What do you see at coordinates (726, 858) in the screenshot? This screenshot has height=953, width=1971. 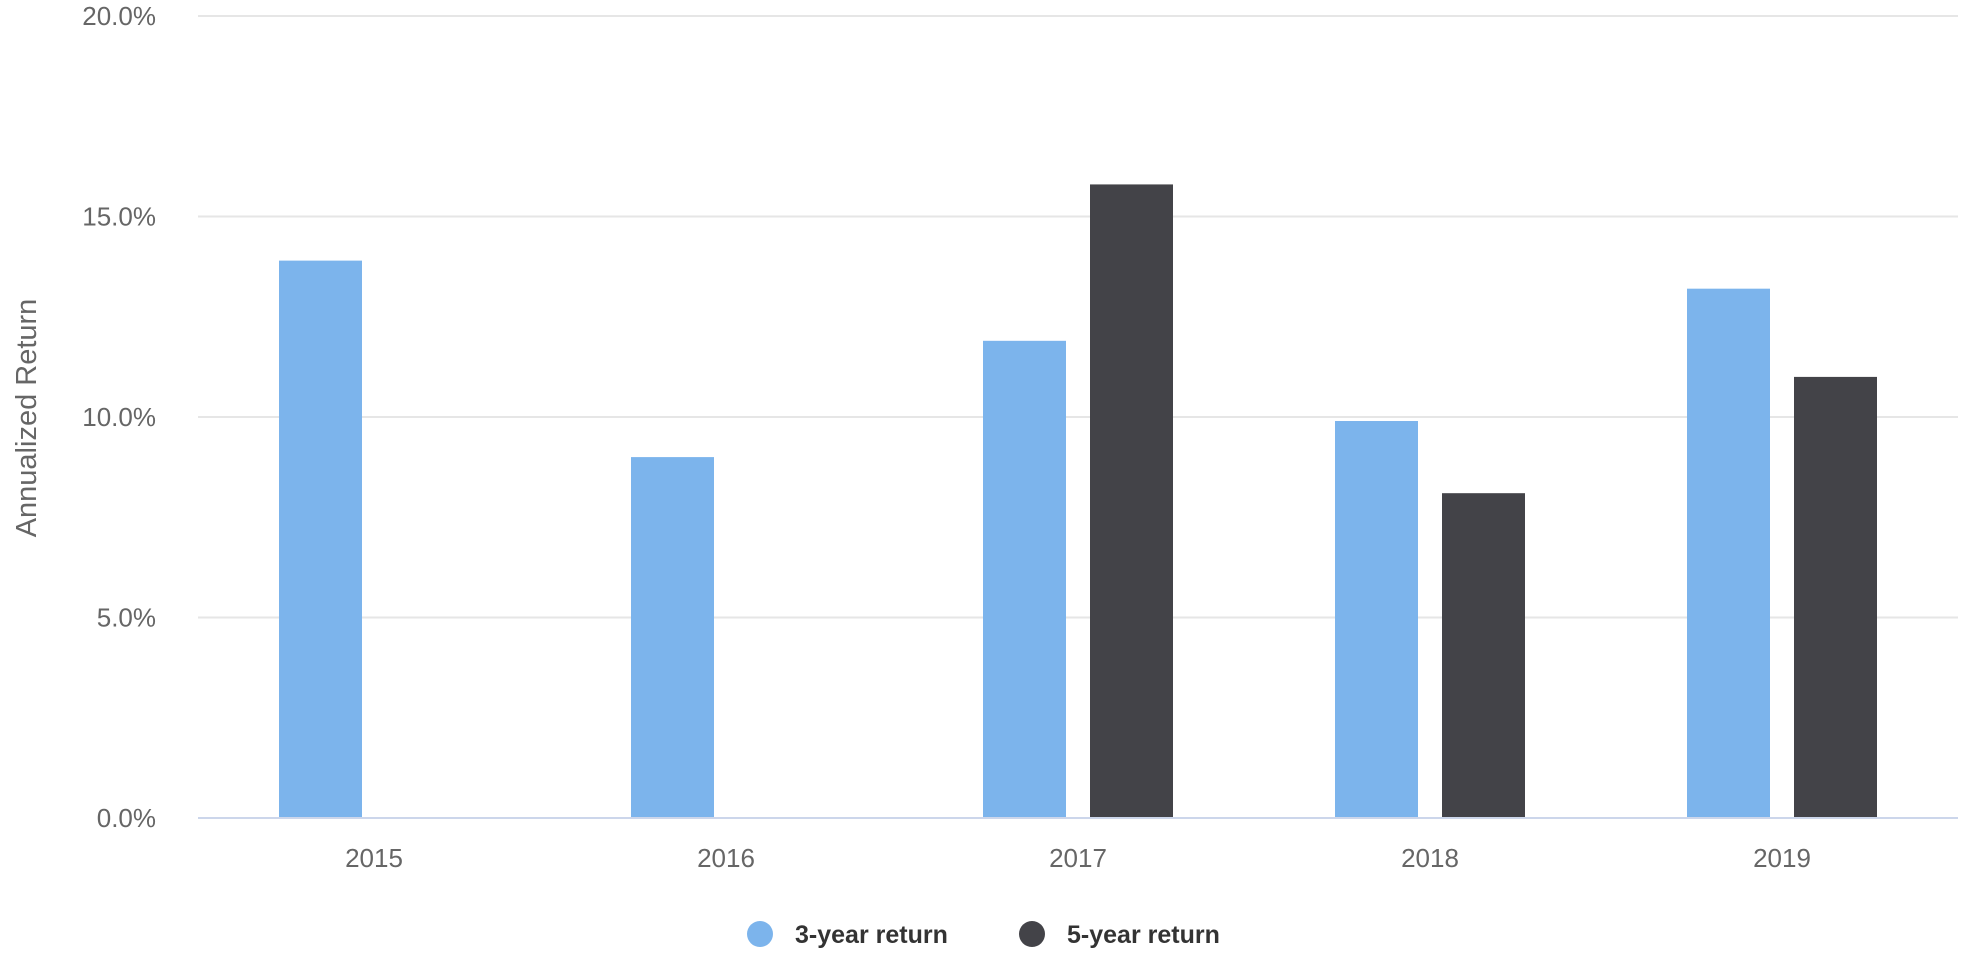 I see `x-tick-label: 2016` at bounding box center [726, 858].